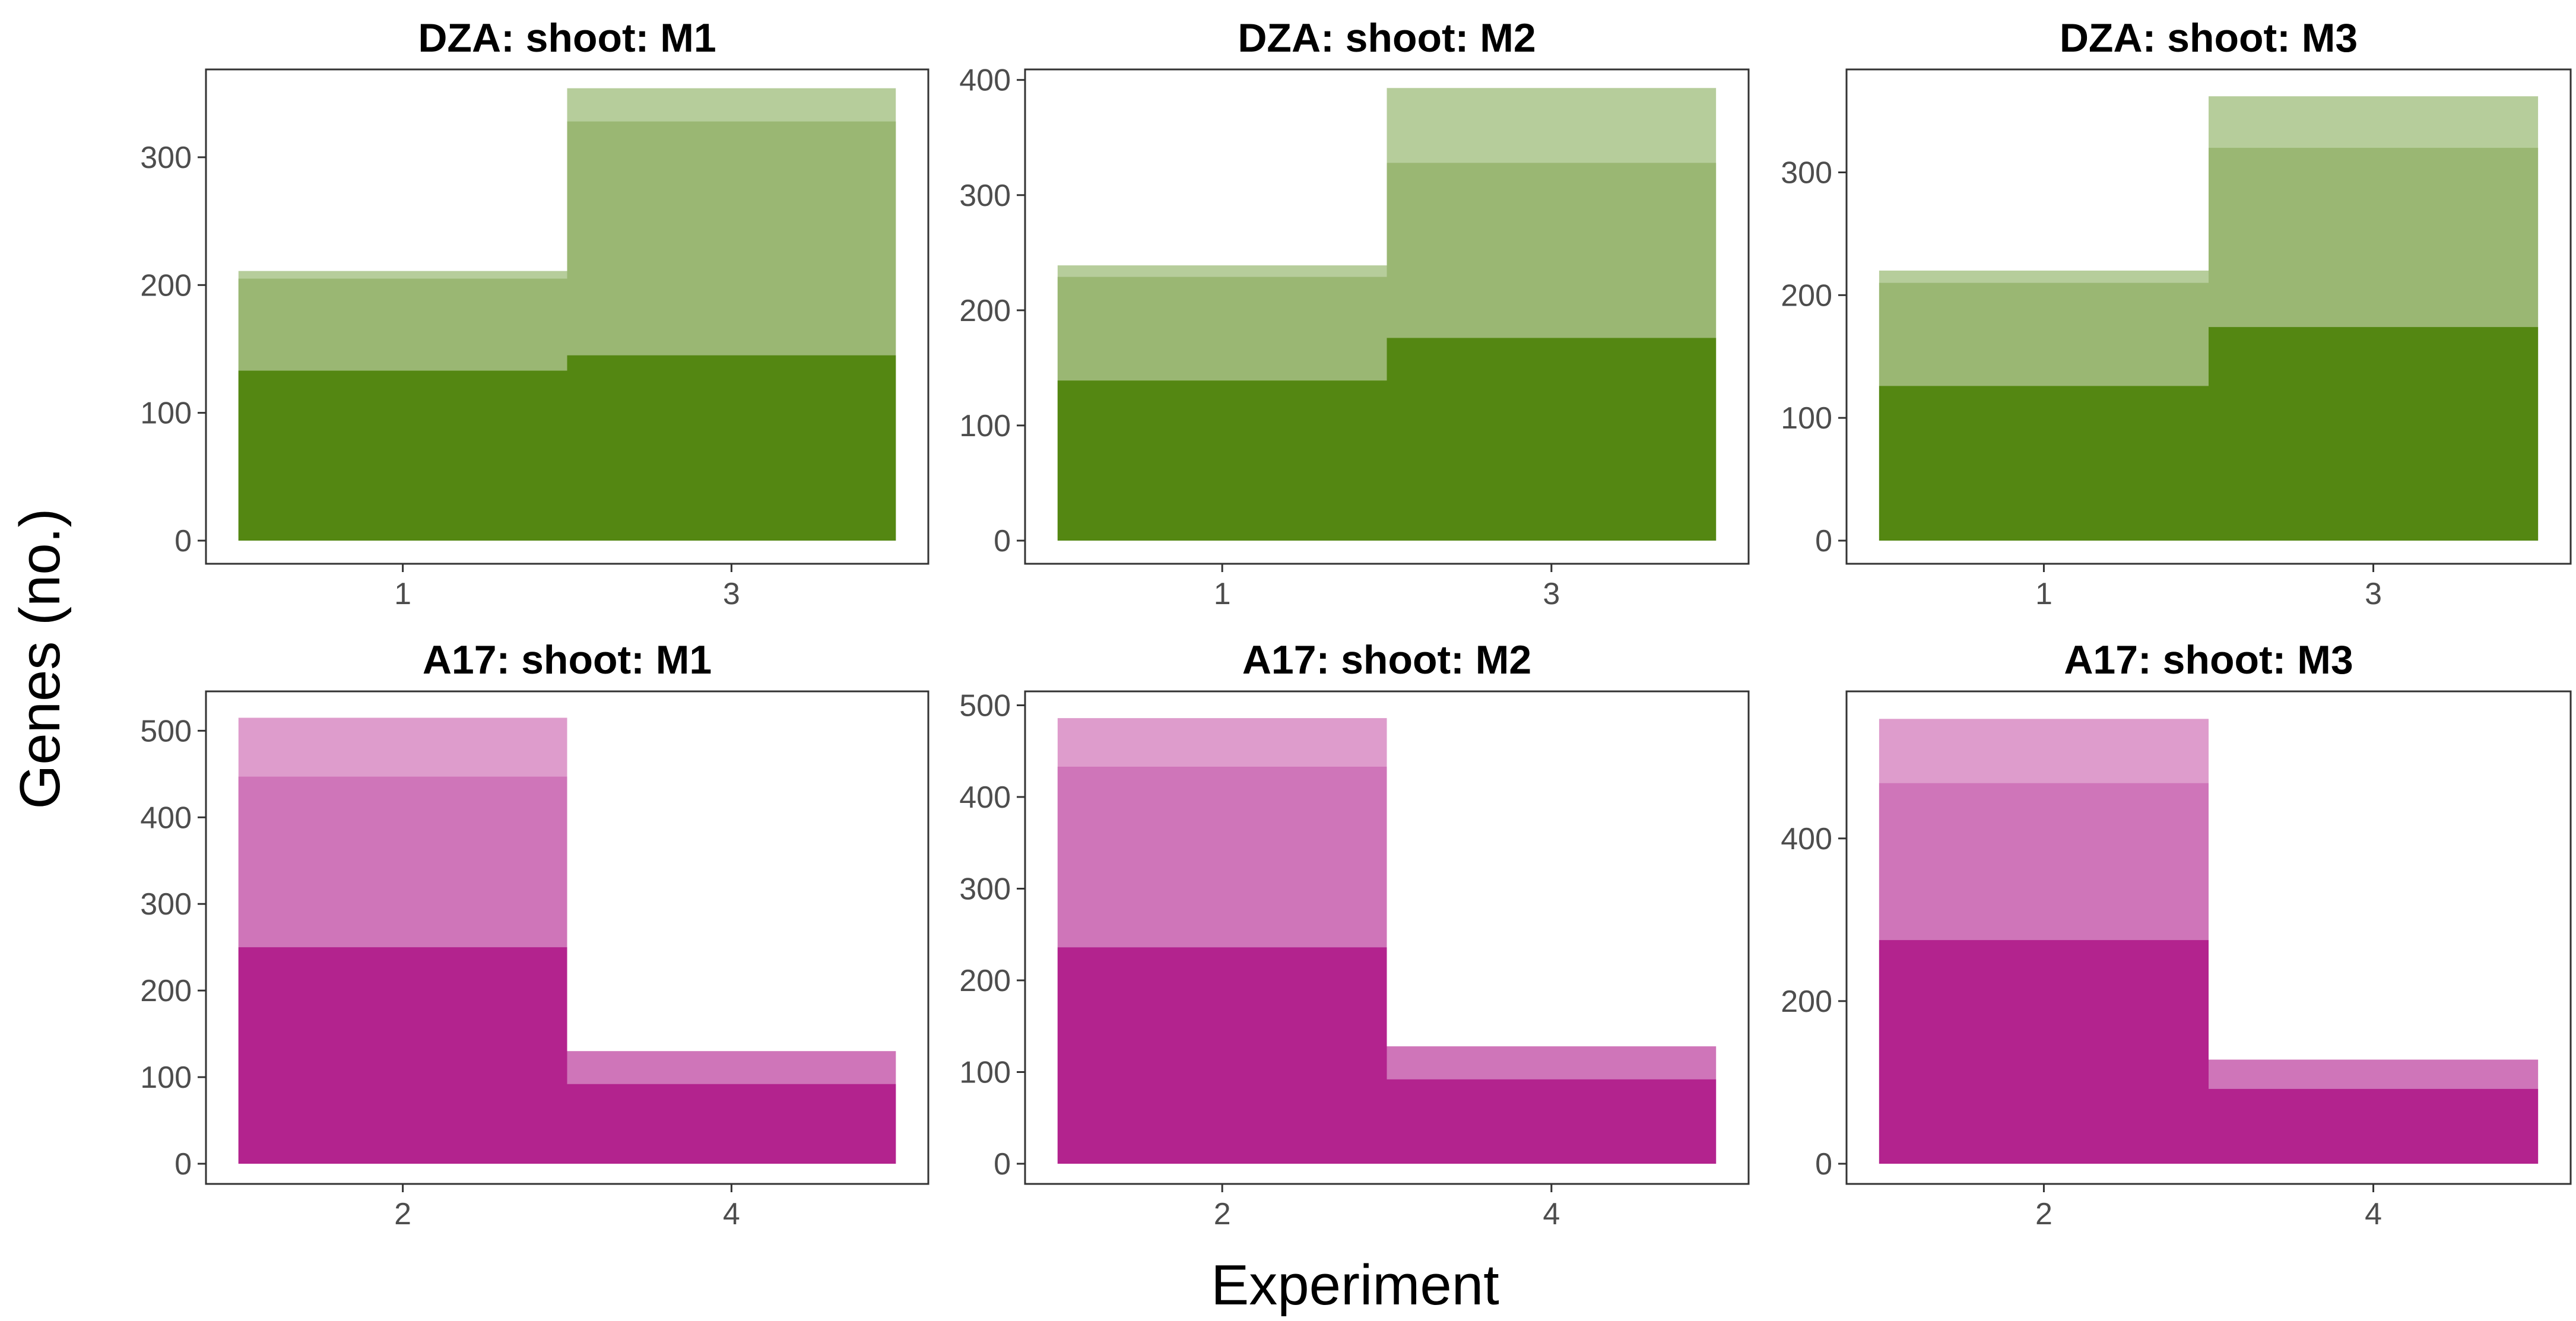  I want to click on panel-4: A17: shoot: M1 0 100 200 300 400 500 2 4, so click(534, 934).